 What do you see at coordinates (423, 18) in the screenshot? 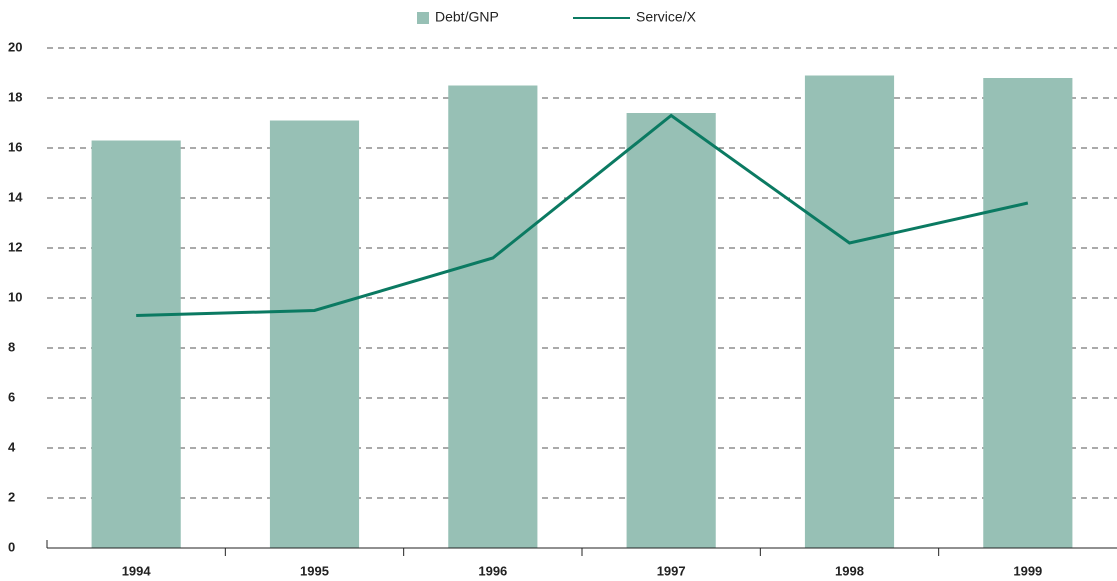
I see `legend-swatch` at bounding box center [423, 18].